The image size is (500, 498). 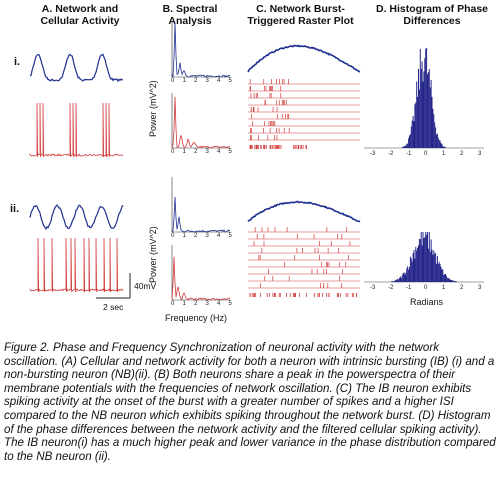 I want to click on histogram-ii-tick--2: -2, so click(x=391, y=288).